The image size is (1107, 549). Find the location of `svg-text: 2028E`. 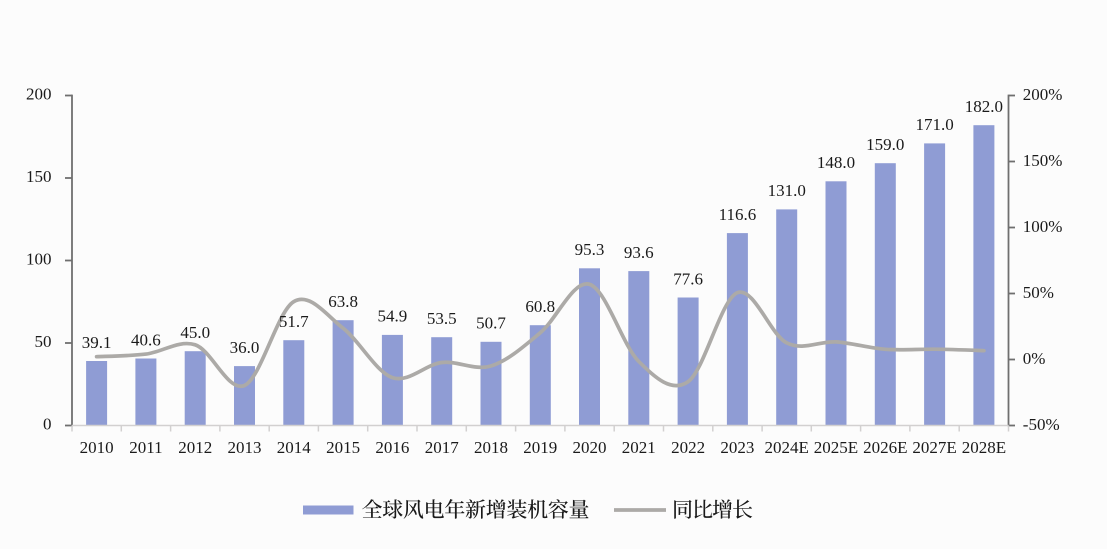

svg-text: 2028E is located at coordinates (984, 447).